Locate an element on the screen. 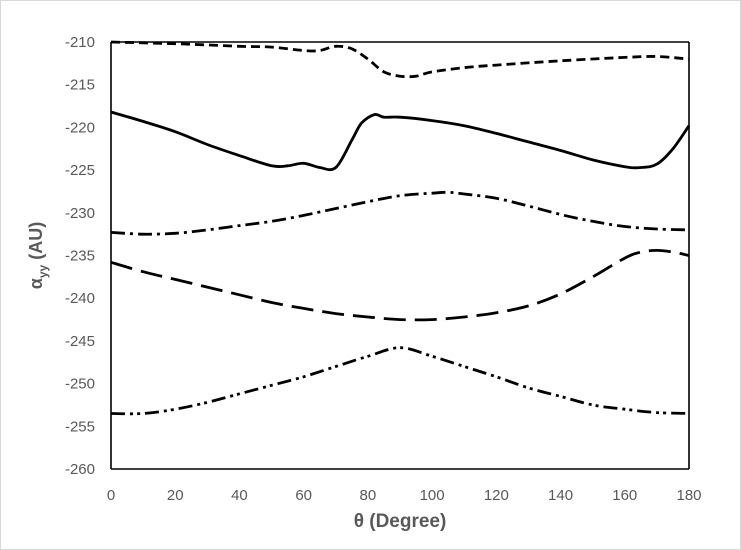 This screenshot has height=550, width=741. y-tick-label: -245 is located at coordinates (80, 341).